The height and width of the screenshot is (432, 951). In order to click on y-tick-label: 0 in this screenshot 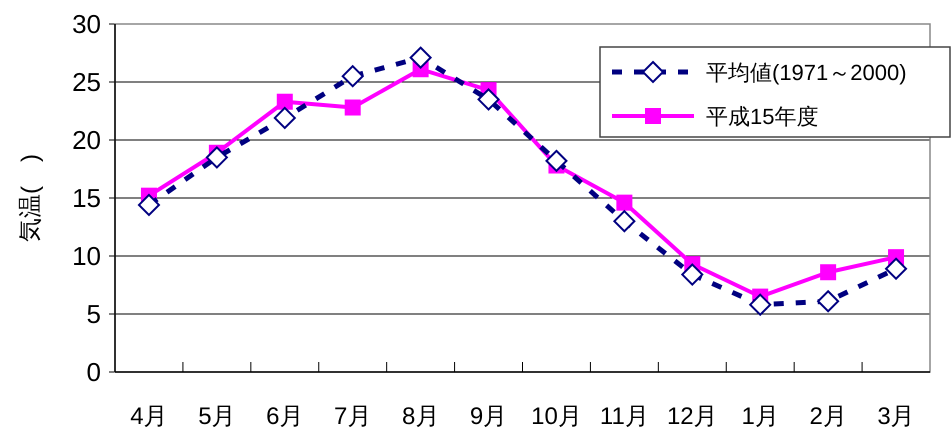, I will do `click(93, 372)`.